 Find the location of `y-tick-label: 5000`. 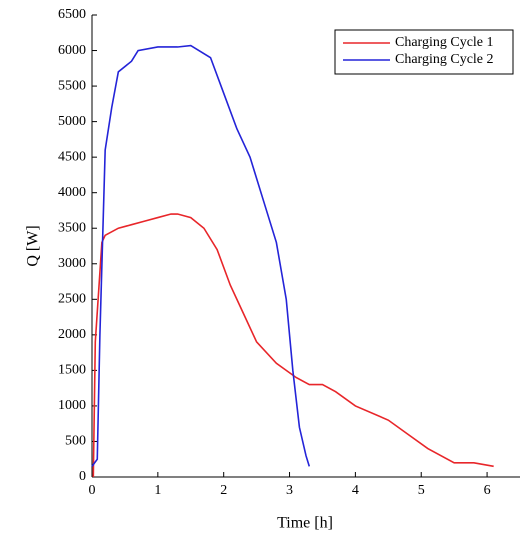

y-tick-label: 5000 is located at coordinates (72, 121).